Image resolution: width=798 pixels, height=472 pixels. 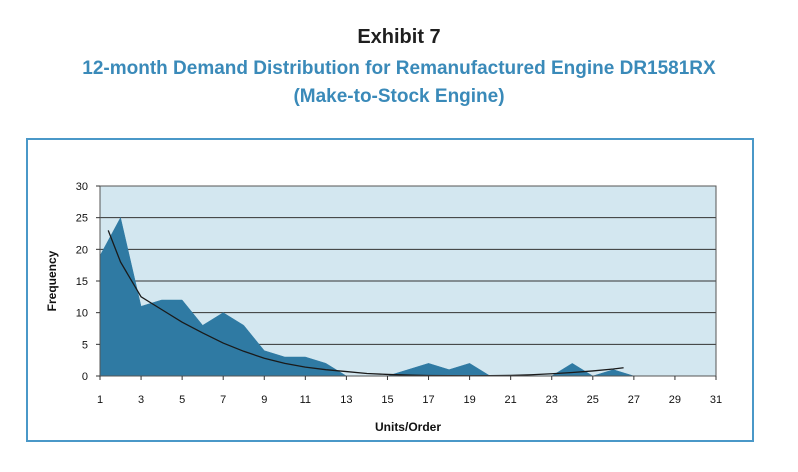 I want to click on x-tick-label: 25, so click(x=593, y=400).